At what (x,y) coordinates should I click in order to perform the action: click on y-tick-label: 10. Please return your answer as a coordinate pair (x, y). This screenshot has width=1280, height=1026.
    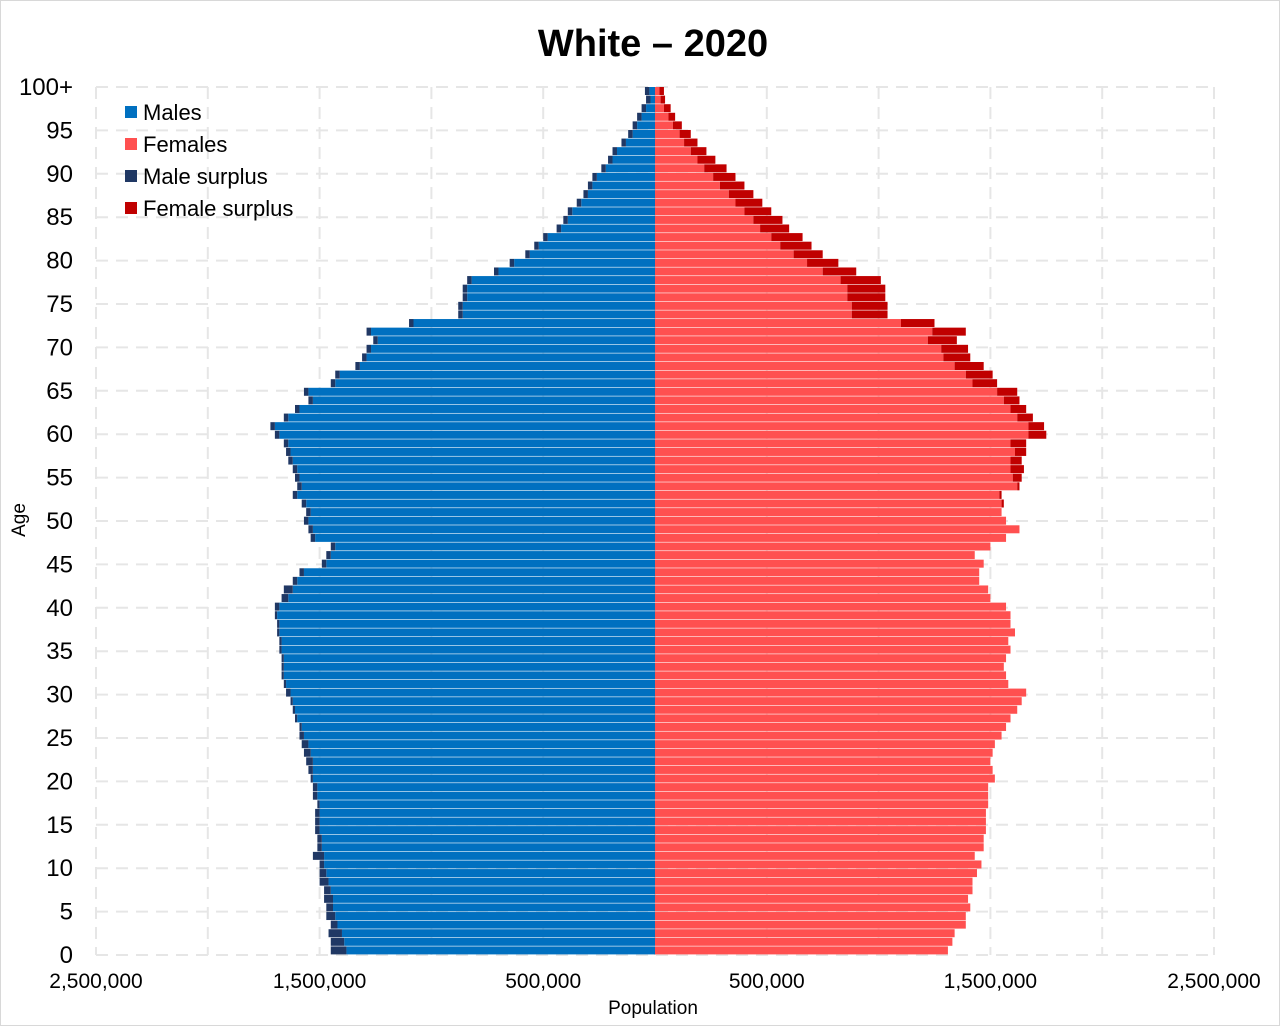
    Looking at the image, I should click on (59, 868).